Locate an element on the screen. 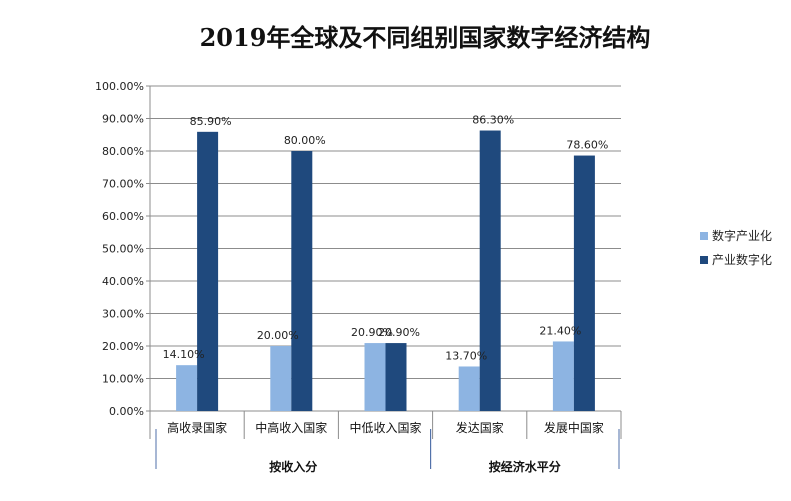  chart-title: 2019年全球及不同组别国家数字经济结构 is located at coordinates (425, 37).